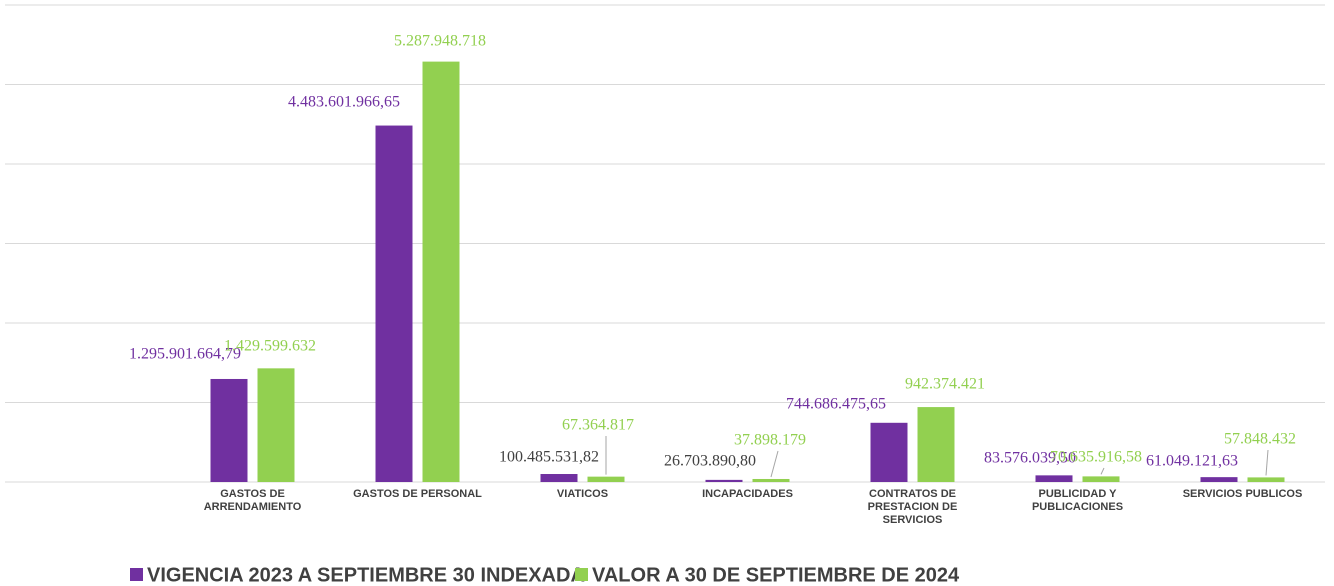  I want to click on data-label: 744.686.475,65, so click(836, 404).